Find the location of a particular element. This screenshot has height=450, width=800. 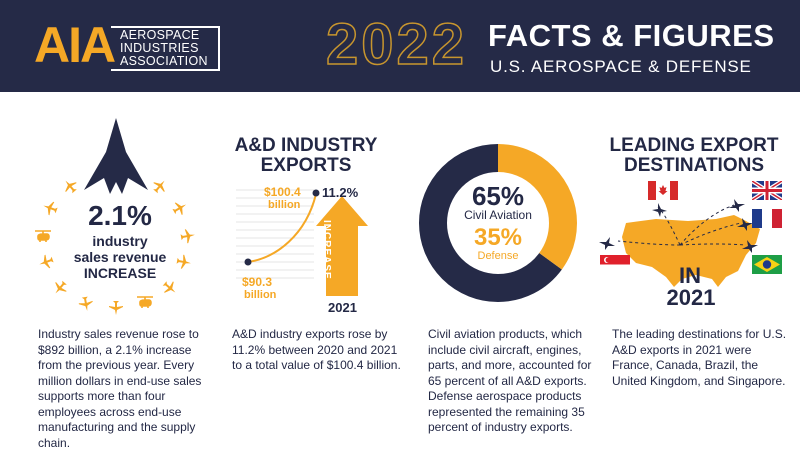

grid-lines is located at coordinates (275, 234).